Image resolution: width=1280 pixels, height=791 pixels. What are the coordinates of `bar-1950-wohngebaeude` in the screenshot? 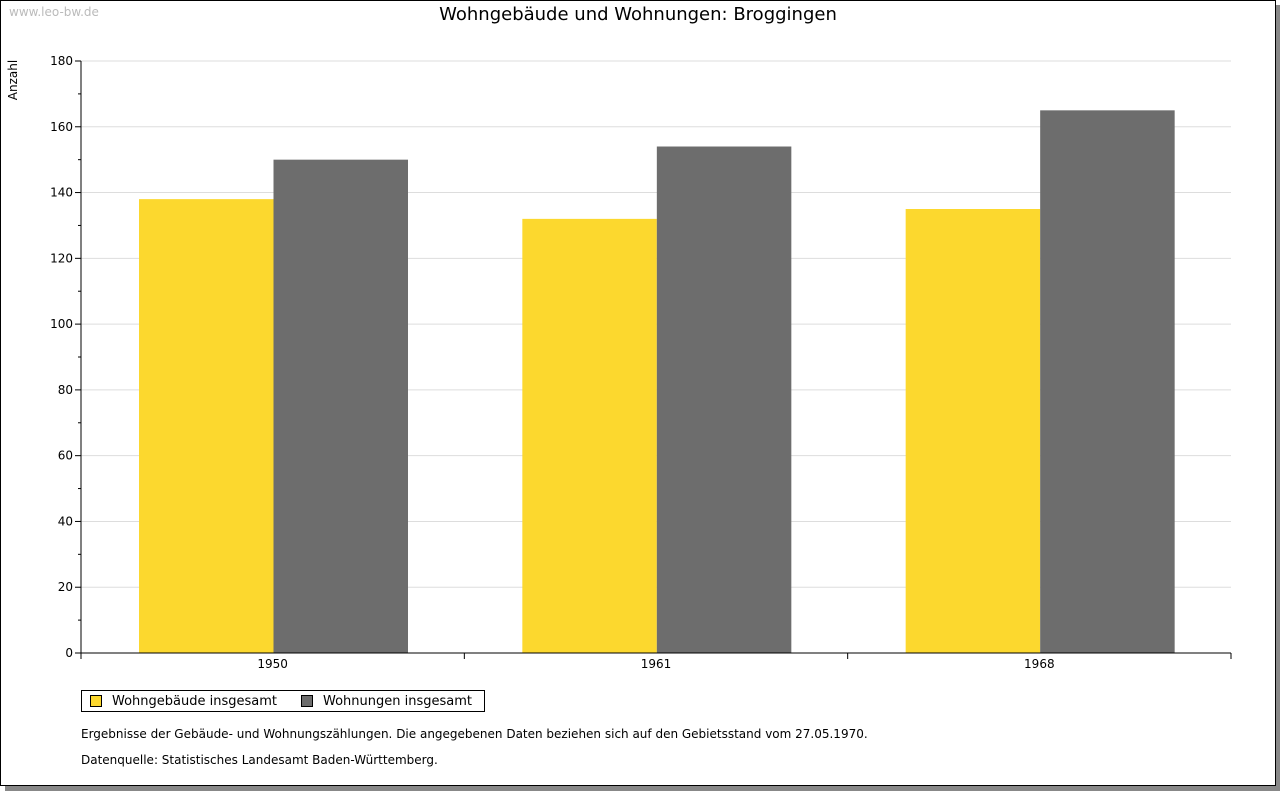 It's located at (206, 426).